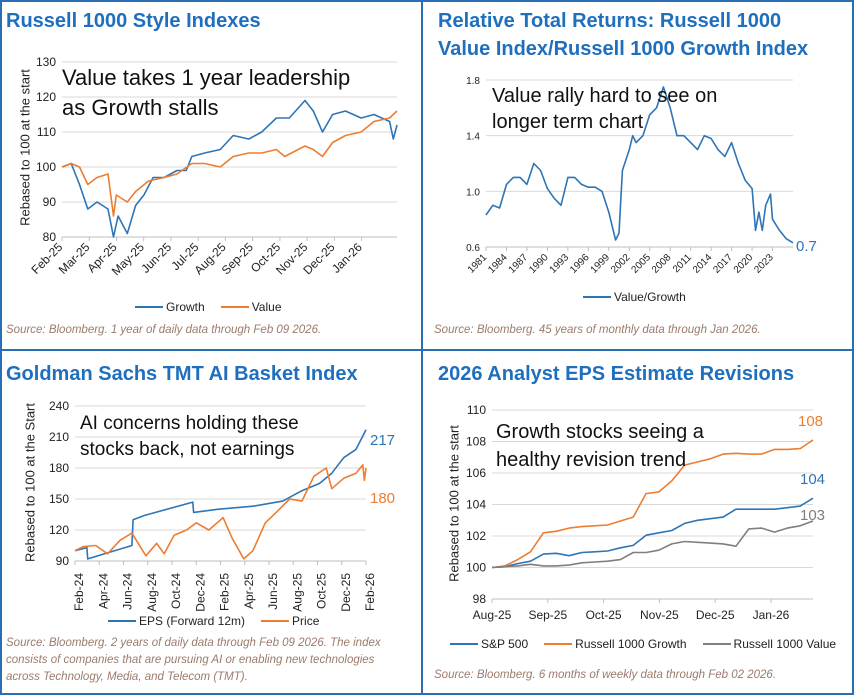 The image size is (854, 695). Describe the element at coordinates (322, 591) in the screenshot. I see `panel3-x-tick-label: Oct-25` at that location.